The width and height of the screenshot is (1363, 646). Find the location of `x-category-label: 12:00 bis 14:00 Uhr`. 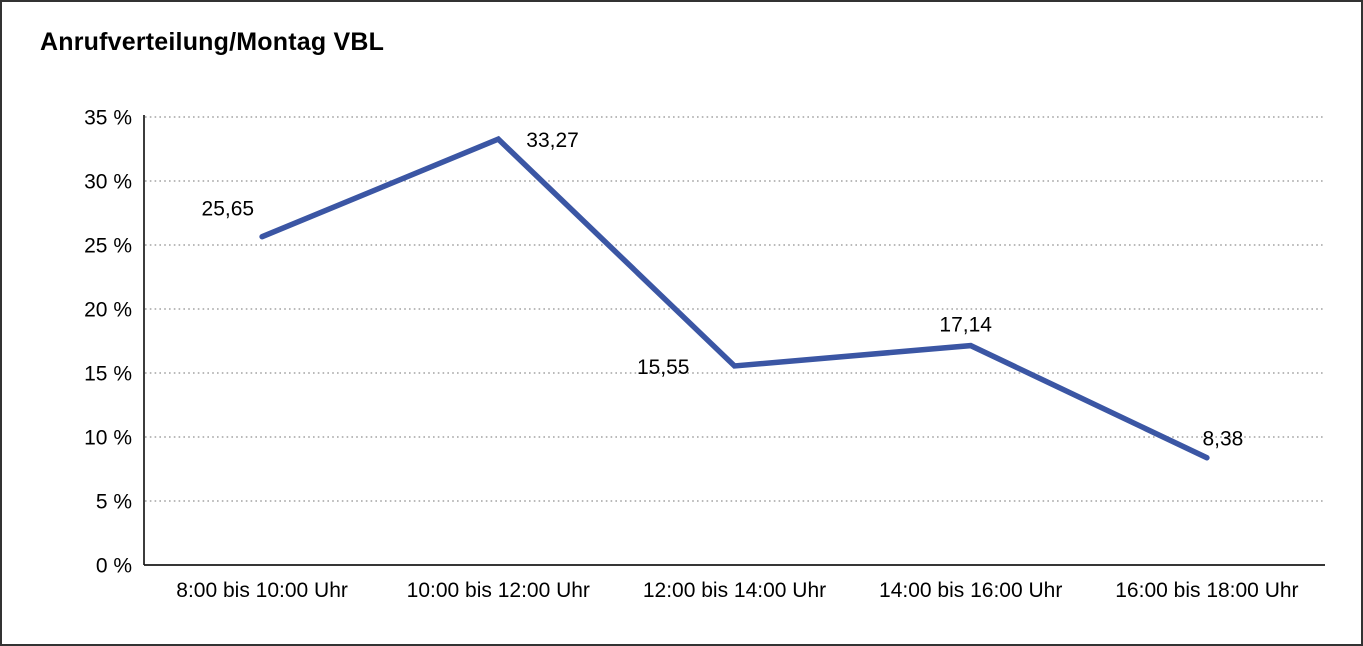

x-category-label: 12:00 bis 14:00 Uhr is located at coordinates (734, 590).